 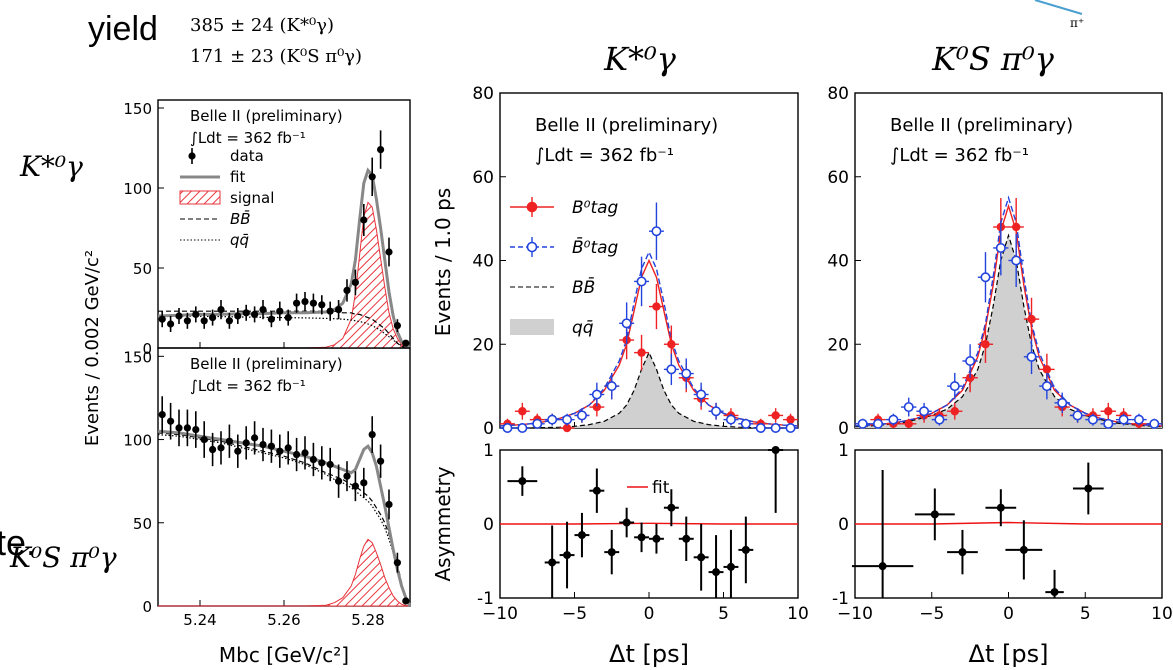 What do you see at coordinates (843, 429) in the screenshot?
I see `dt_ks-ytick-label: 0` at bounding box center [843, 429].